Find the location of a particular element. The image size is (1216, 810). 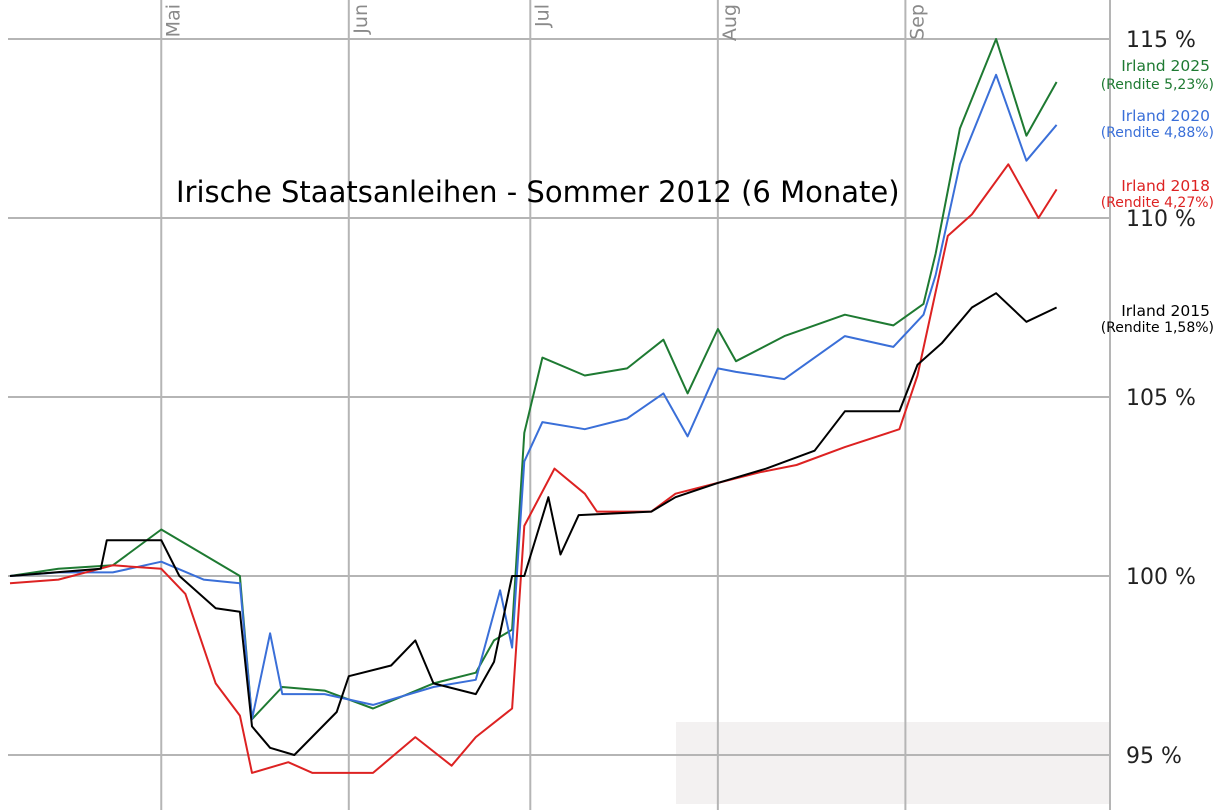

series-yield-label: (Rendite 4,88%) is located at coordinates (1157, 133).